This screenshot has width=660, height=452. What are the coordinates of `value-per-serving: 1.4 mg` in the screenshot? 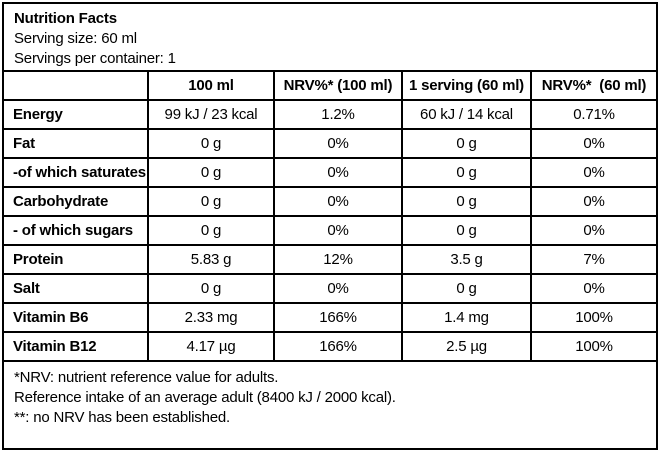 It's located at (467, 318).